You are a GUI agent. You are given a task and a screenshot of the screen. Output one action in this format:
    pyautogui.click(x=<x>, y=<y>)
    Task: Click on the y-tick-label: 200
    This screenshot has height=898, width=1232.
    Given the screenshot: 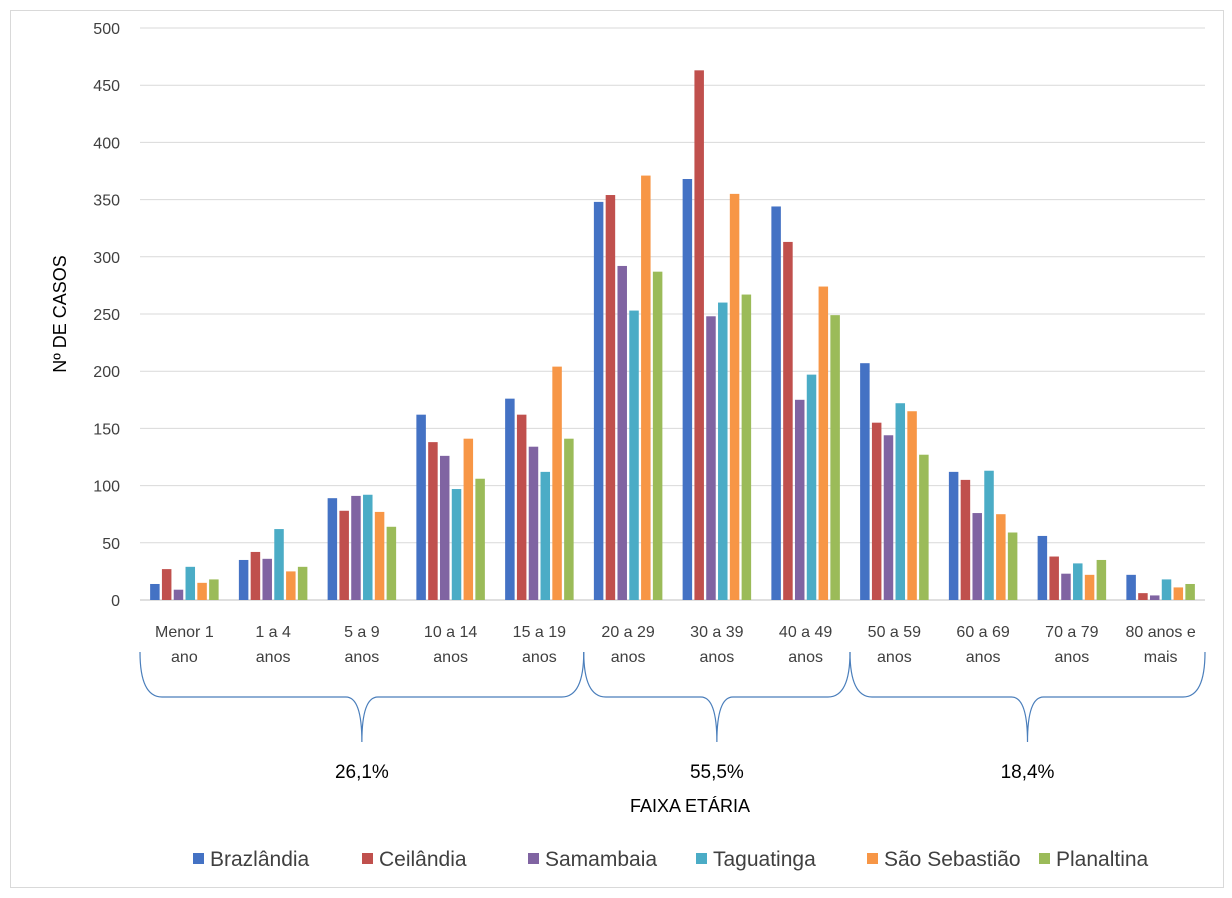 What is the action you would take?
    pyautogui.click(x=106, y=372)
    